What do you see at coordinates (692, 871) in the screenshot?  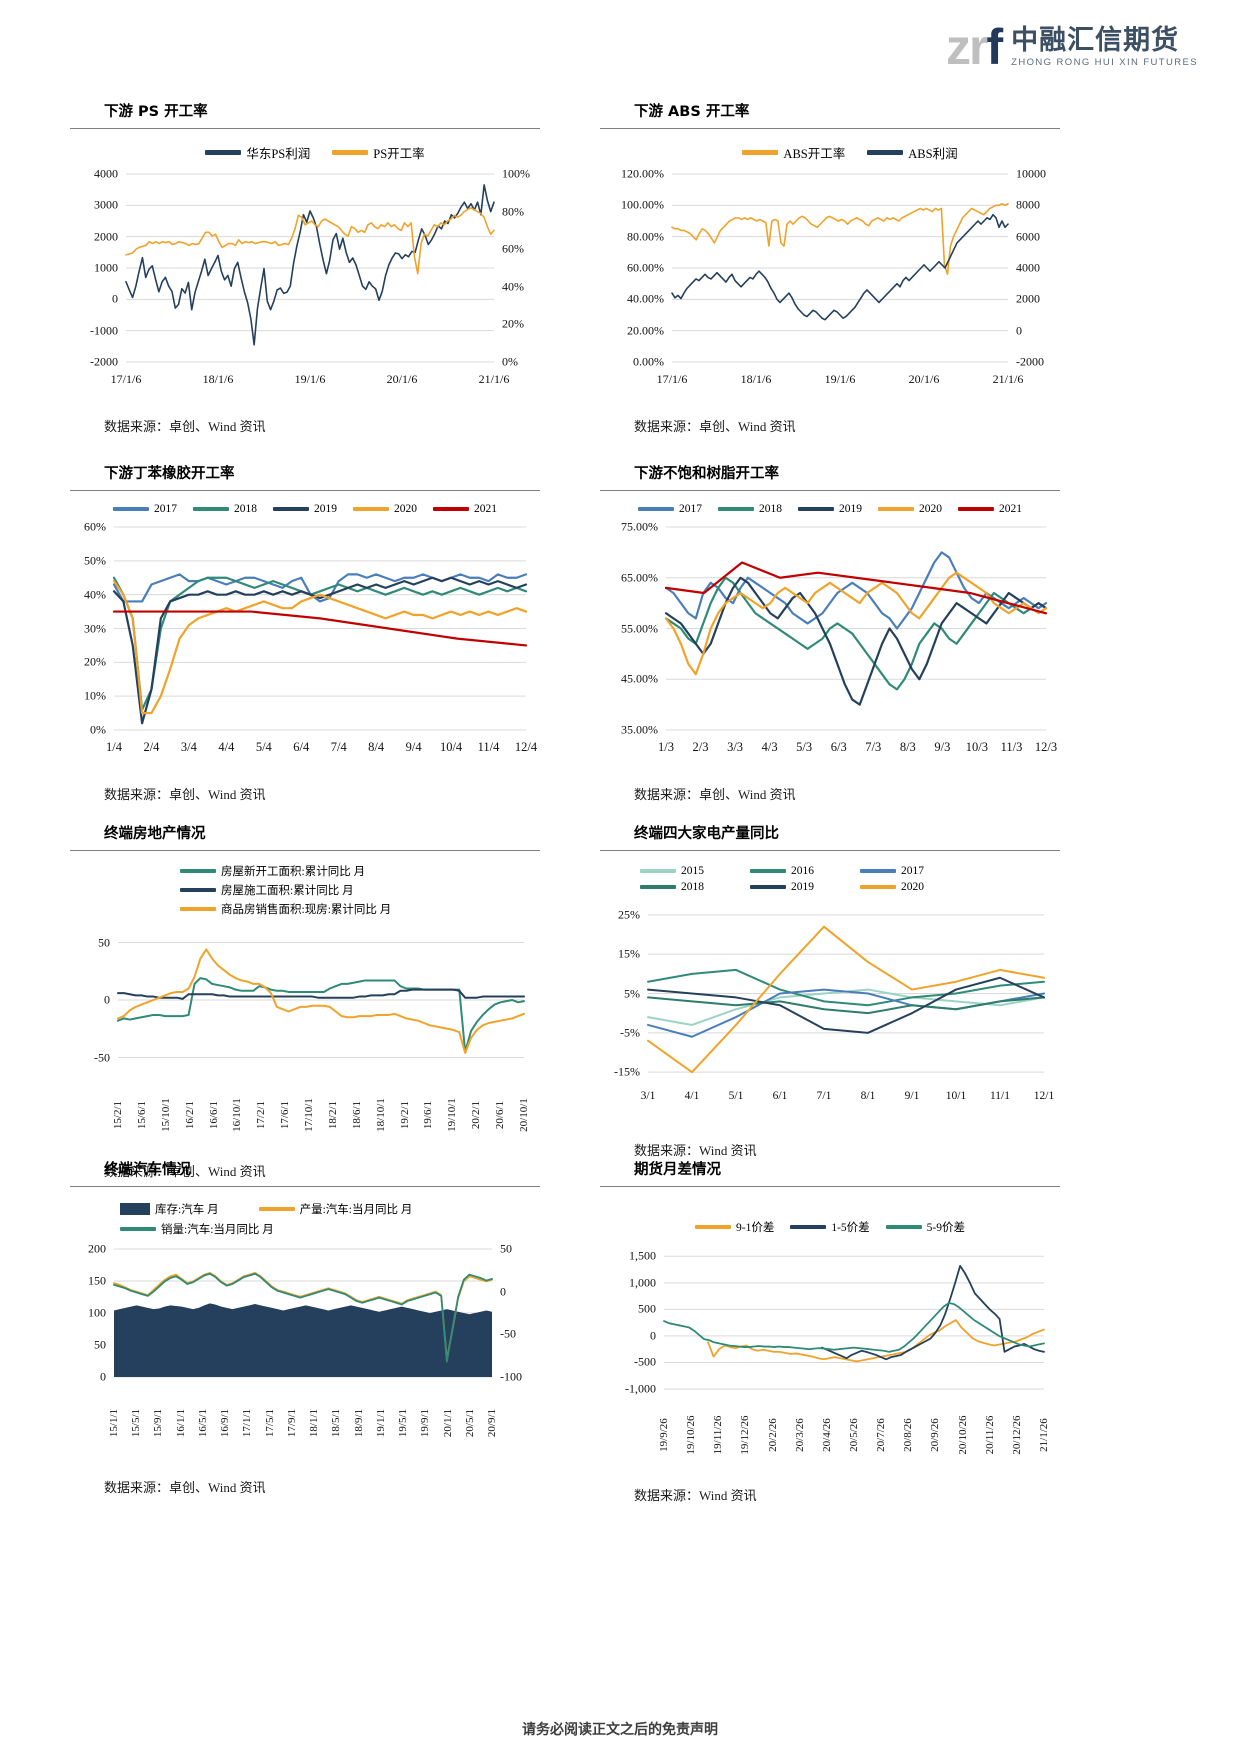 I see `legend-label: 2015` at bounding box center [692, 871].